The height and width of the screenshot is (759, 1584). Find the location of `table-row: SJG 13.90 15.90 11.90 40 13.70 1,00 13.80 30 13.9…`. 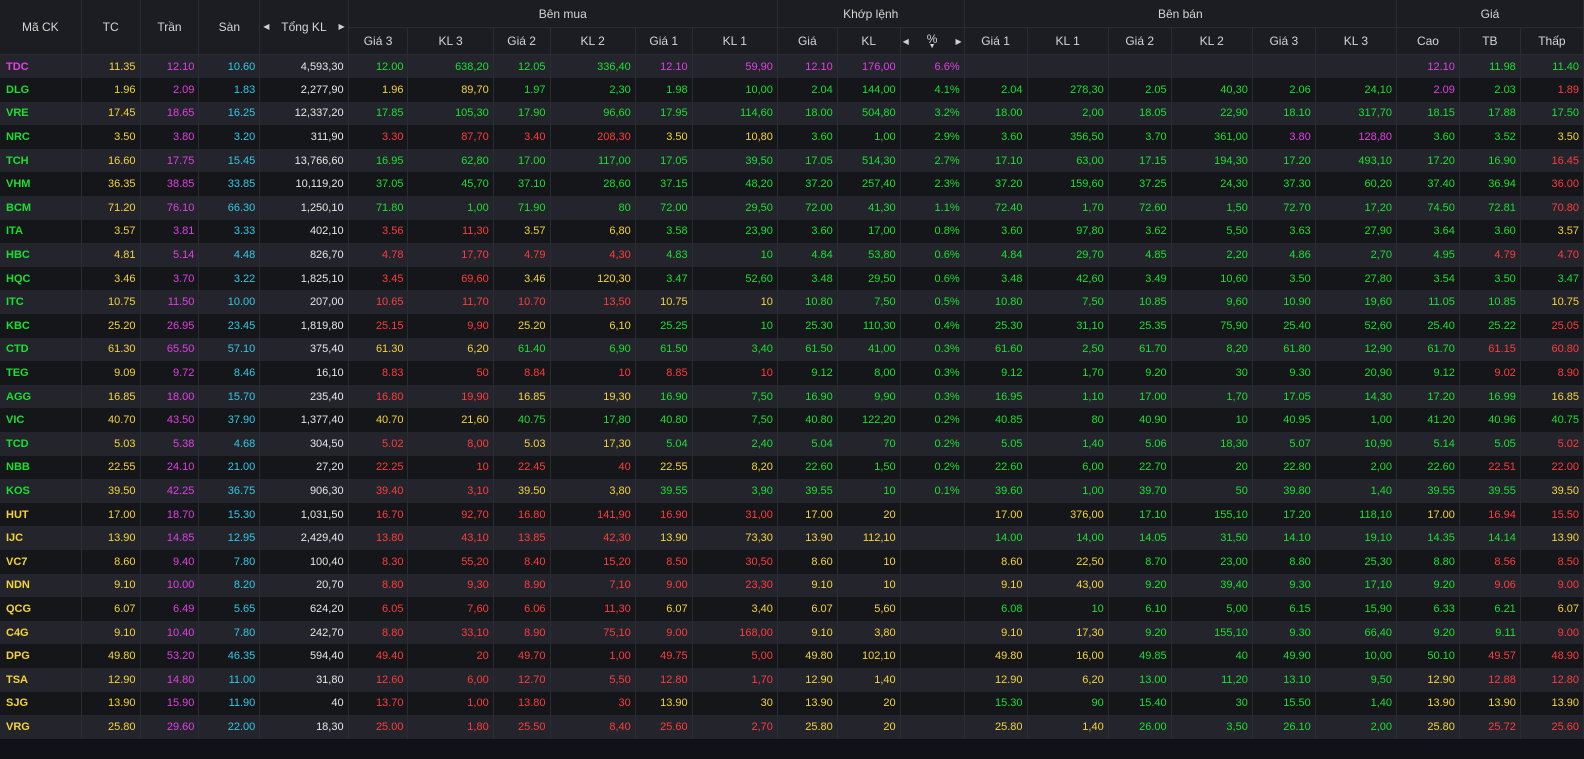

table-row: SJG 13.90 15.90 11.90 40 13.70 1,00 13.80 30 13.9… is located at coordinates (792, 703).